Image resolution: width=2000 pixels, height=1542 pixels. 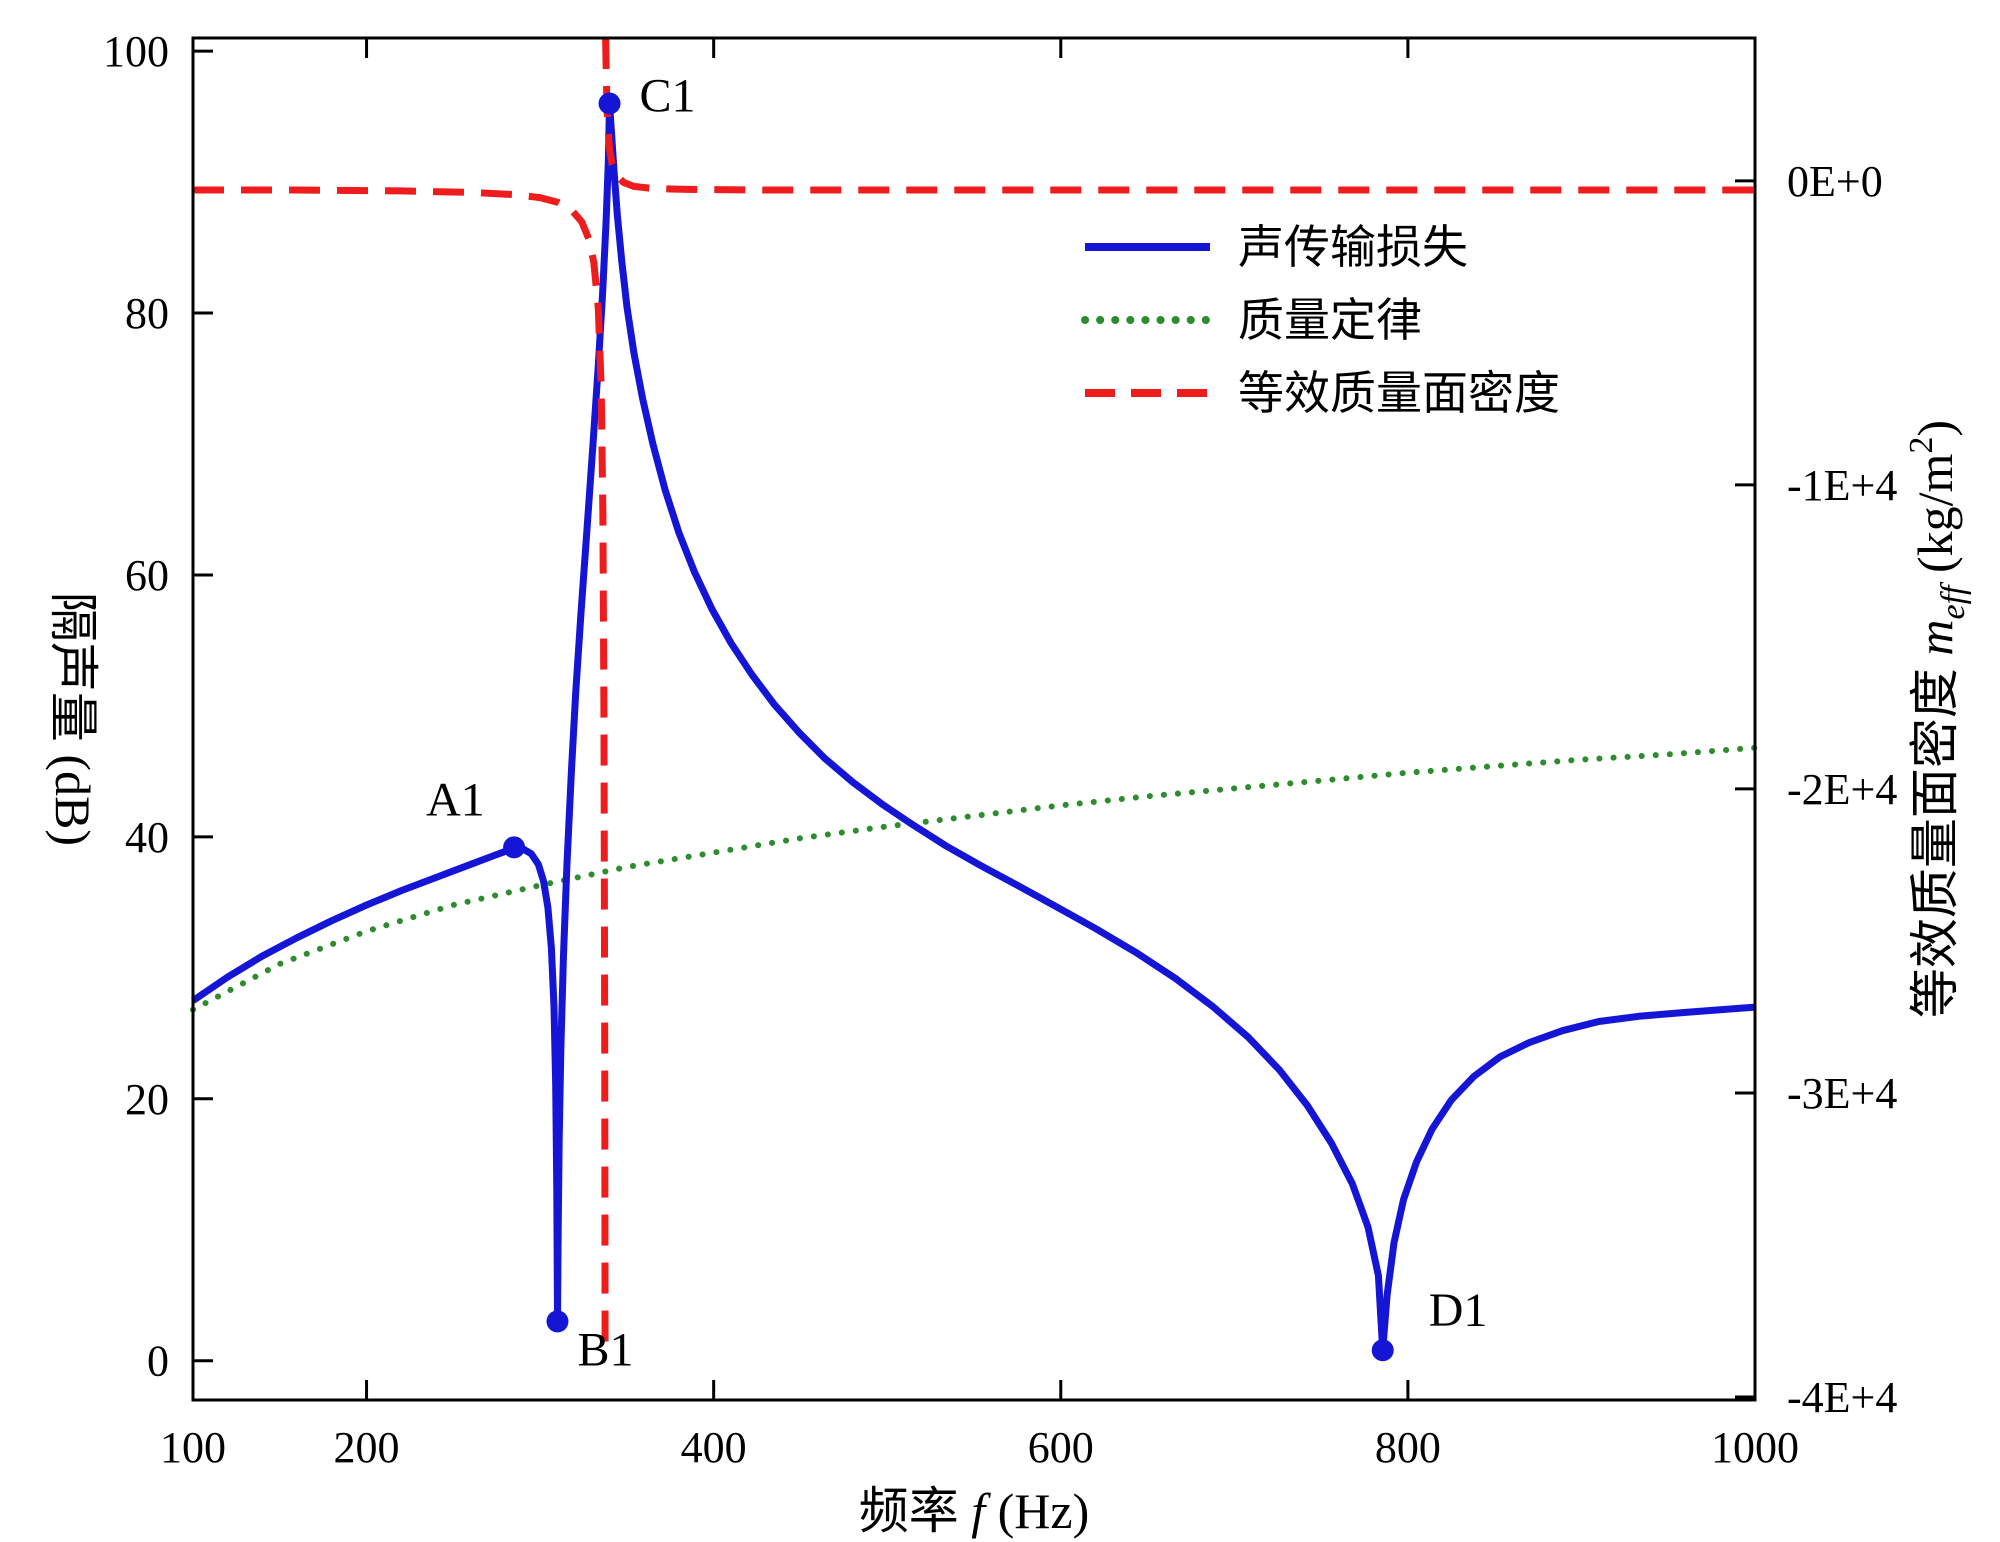 What do you see at coordinates (1835, 181) in the screenshot?
I see `y-right-tick-label: 0E+0` at bounding box center [1835, 181].